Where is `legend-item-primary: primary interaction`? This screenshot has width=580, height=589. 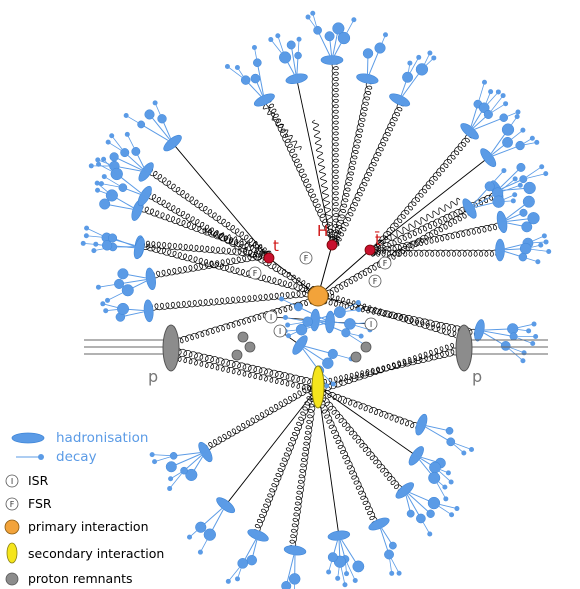 legend-item-primary: primary interaction is located at coordinates (76, 527).